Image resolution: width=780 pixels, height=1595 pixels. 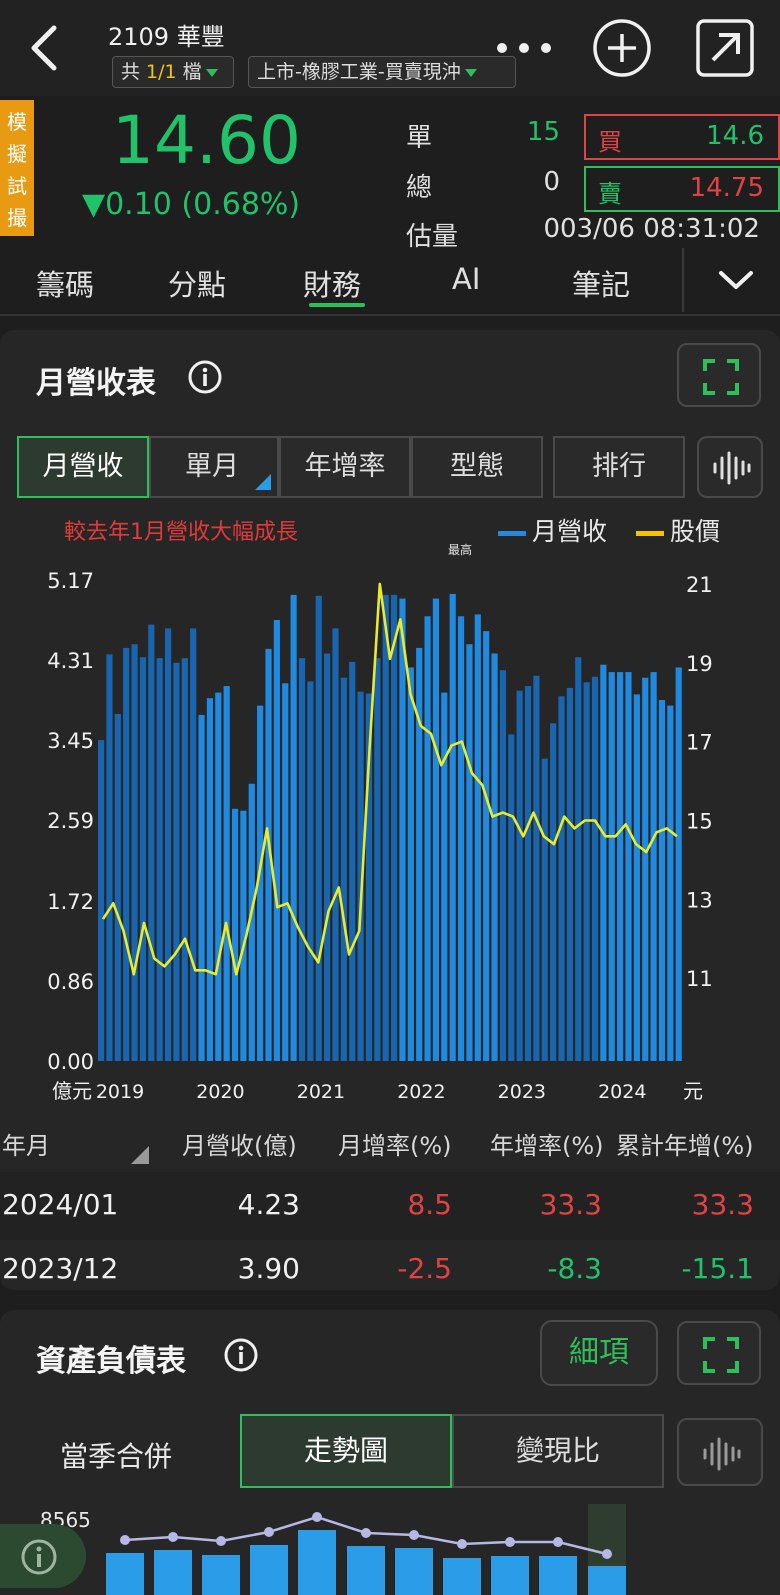 I want to click on bid-label: 買, so click(x=610, y=142).